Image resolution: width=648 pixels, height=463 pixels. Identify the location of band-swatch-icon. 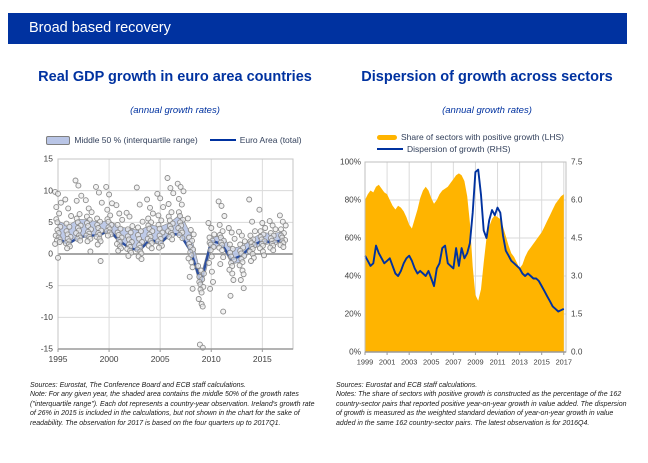
(58, 140).